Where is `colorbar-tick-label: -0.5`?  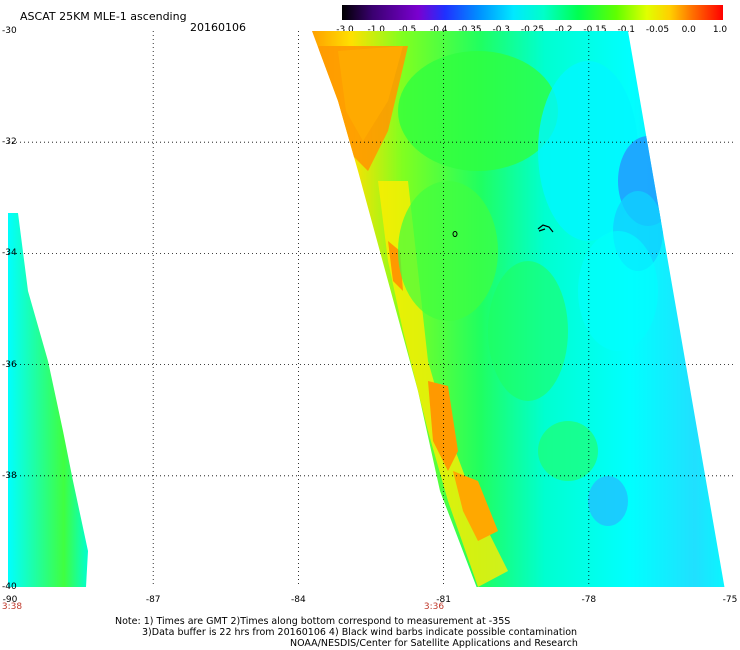
colorbar-tick-label: -0.5 is located at coordinates (407, 30).